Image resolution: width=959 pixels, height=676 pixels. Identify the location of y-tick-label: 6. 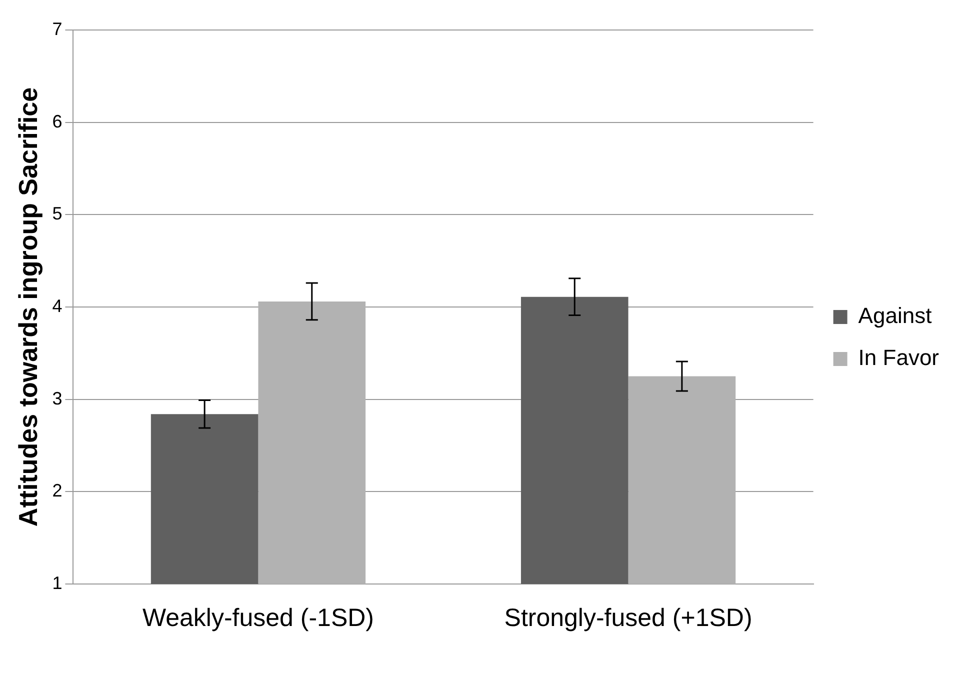
(57, 121).